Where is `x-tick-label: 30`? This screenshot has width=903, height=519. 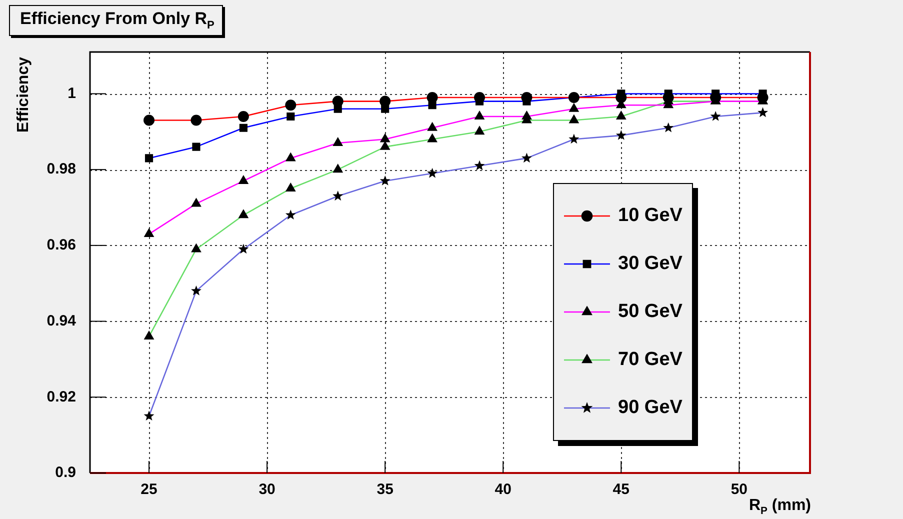
x-tick-label: 30 is located at coordinates (267, 489).